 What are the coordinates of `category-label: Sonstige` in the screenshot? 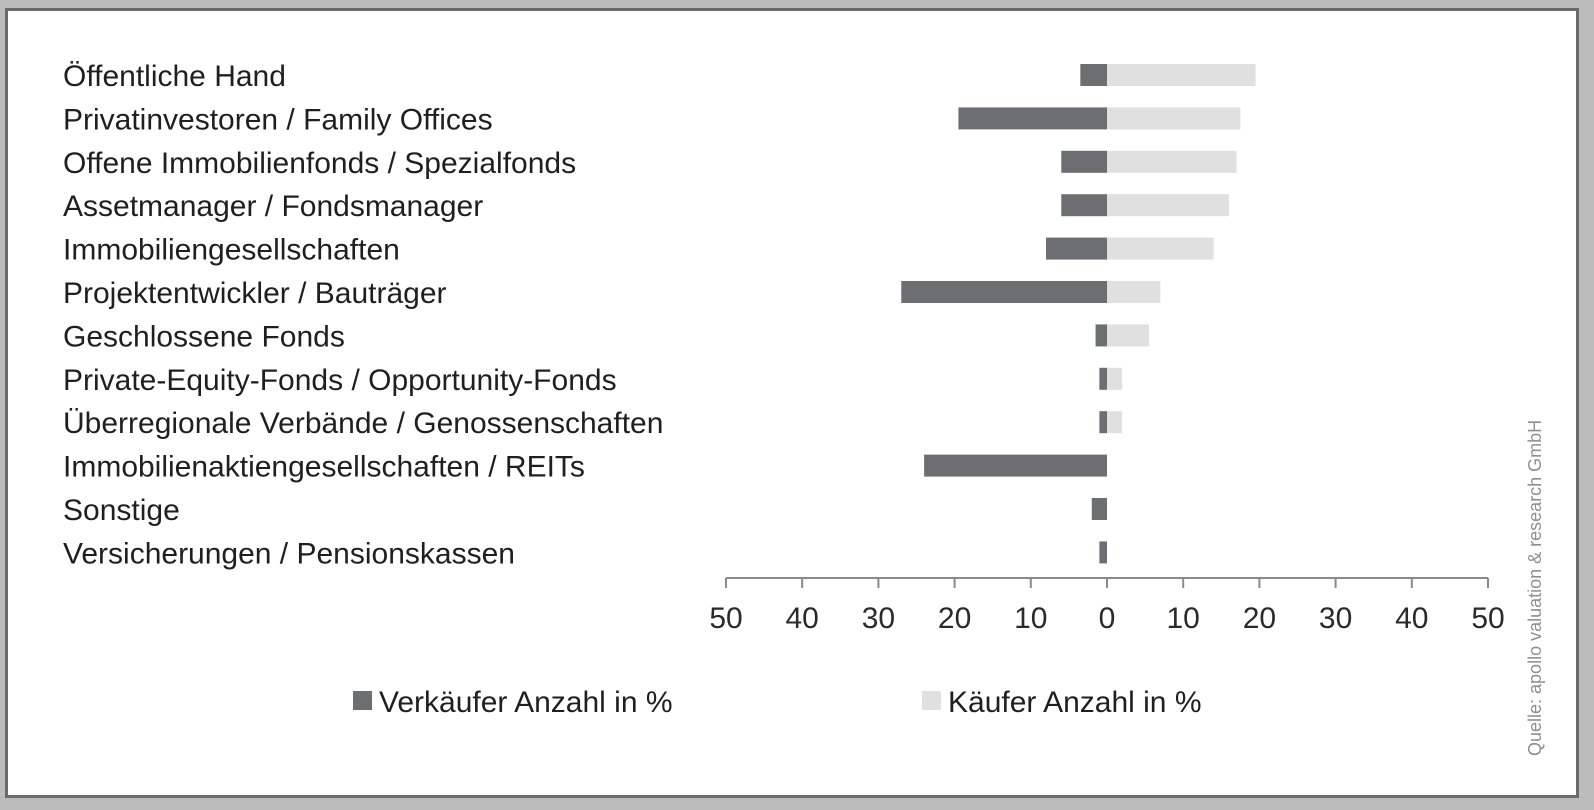 It's located at (121, 510).